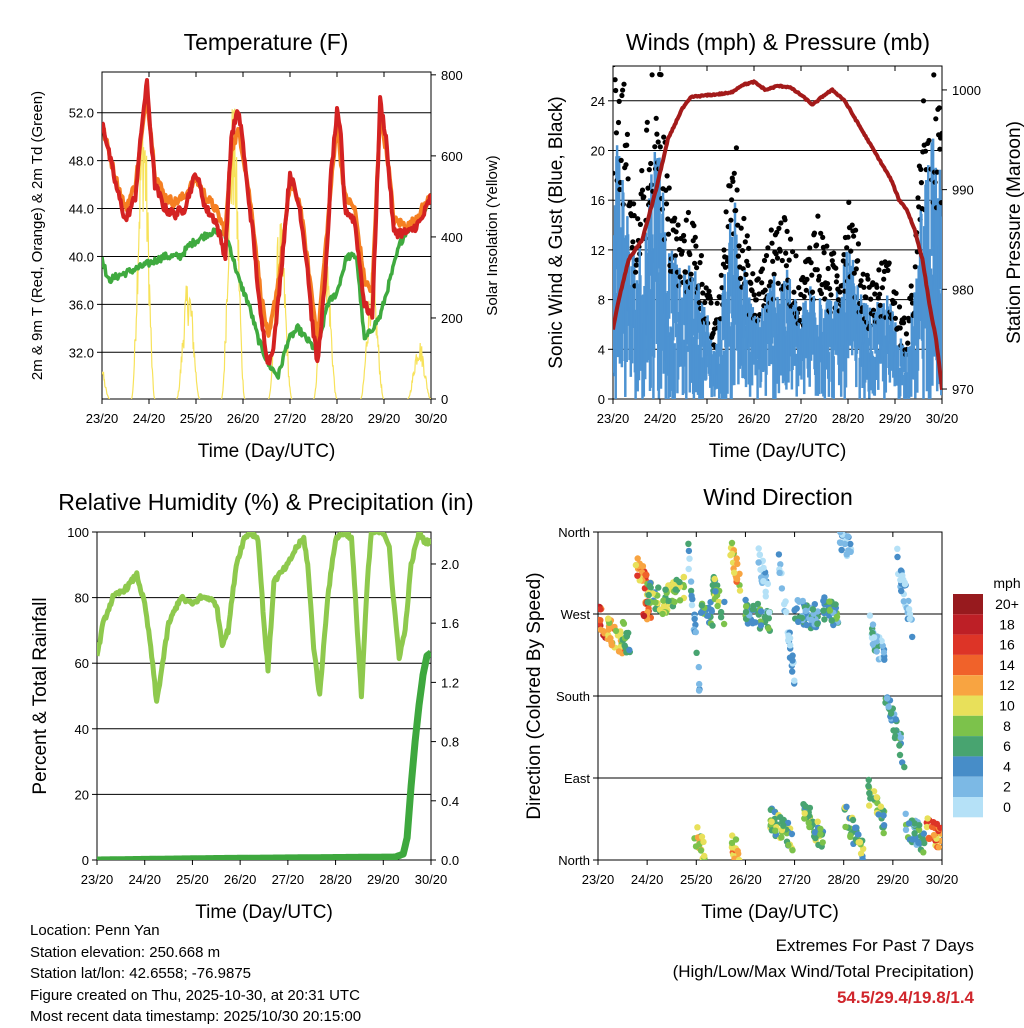 The width and height of the screenshot is (1024, 1028). Describe the element at coordinates (450, 623) in the screenshot. I see `y2-tick-label: 1.6` at that location.